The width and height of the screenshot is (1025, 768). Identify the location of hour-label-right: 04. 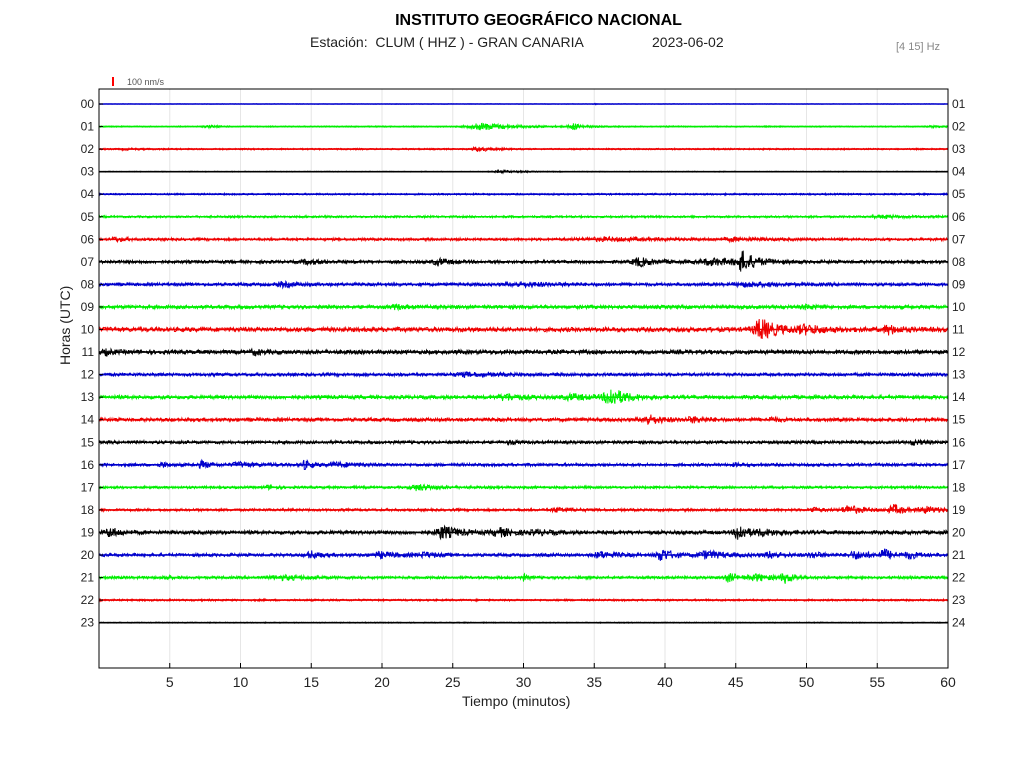
(959, 172).